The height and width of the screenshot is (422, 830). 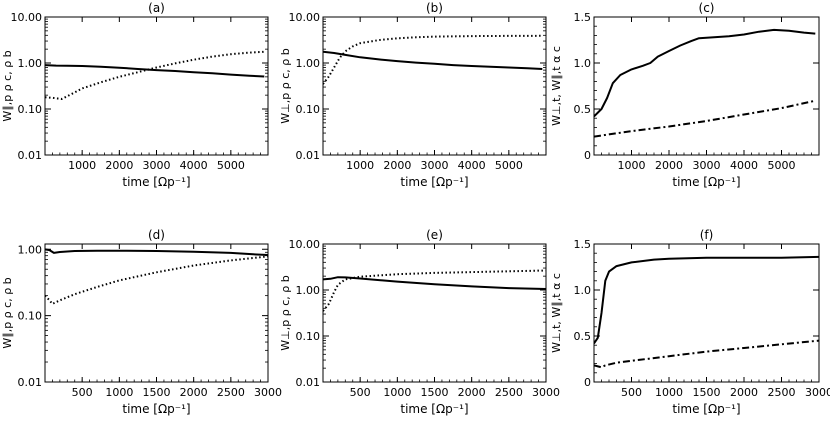 What do you see at coordinates (707, 235) in the screenshot?
I see `panel-title: (f)` at bounding box center [707, 235].